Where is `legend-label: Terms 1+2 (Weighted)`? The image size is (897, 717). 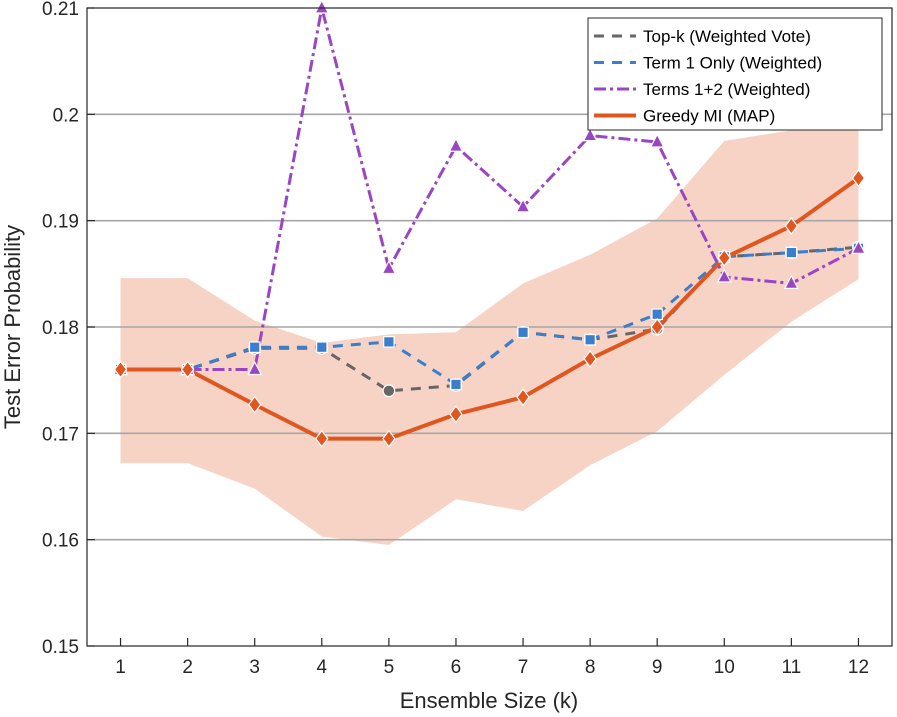 legend-label: Terms 1+2 (Weighted) is located at coordinates (726, 89).